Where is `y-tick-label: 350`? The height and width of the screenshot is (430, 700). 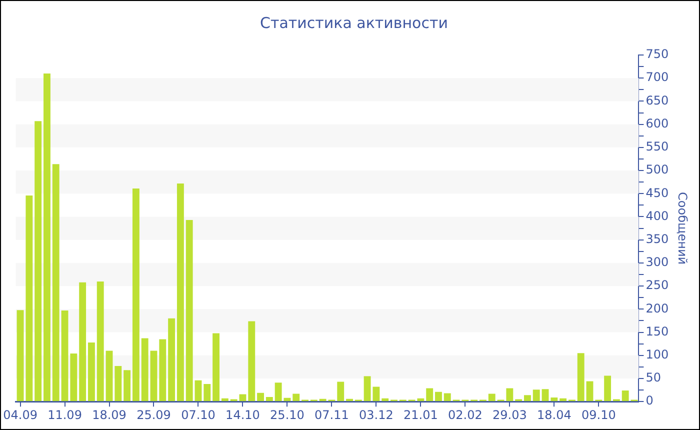
y-tick-label: 350 is located at coordinates (657, 239).